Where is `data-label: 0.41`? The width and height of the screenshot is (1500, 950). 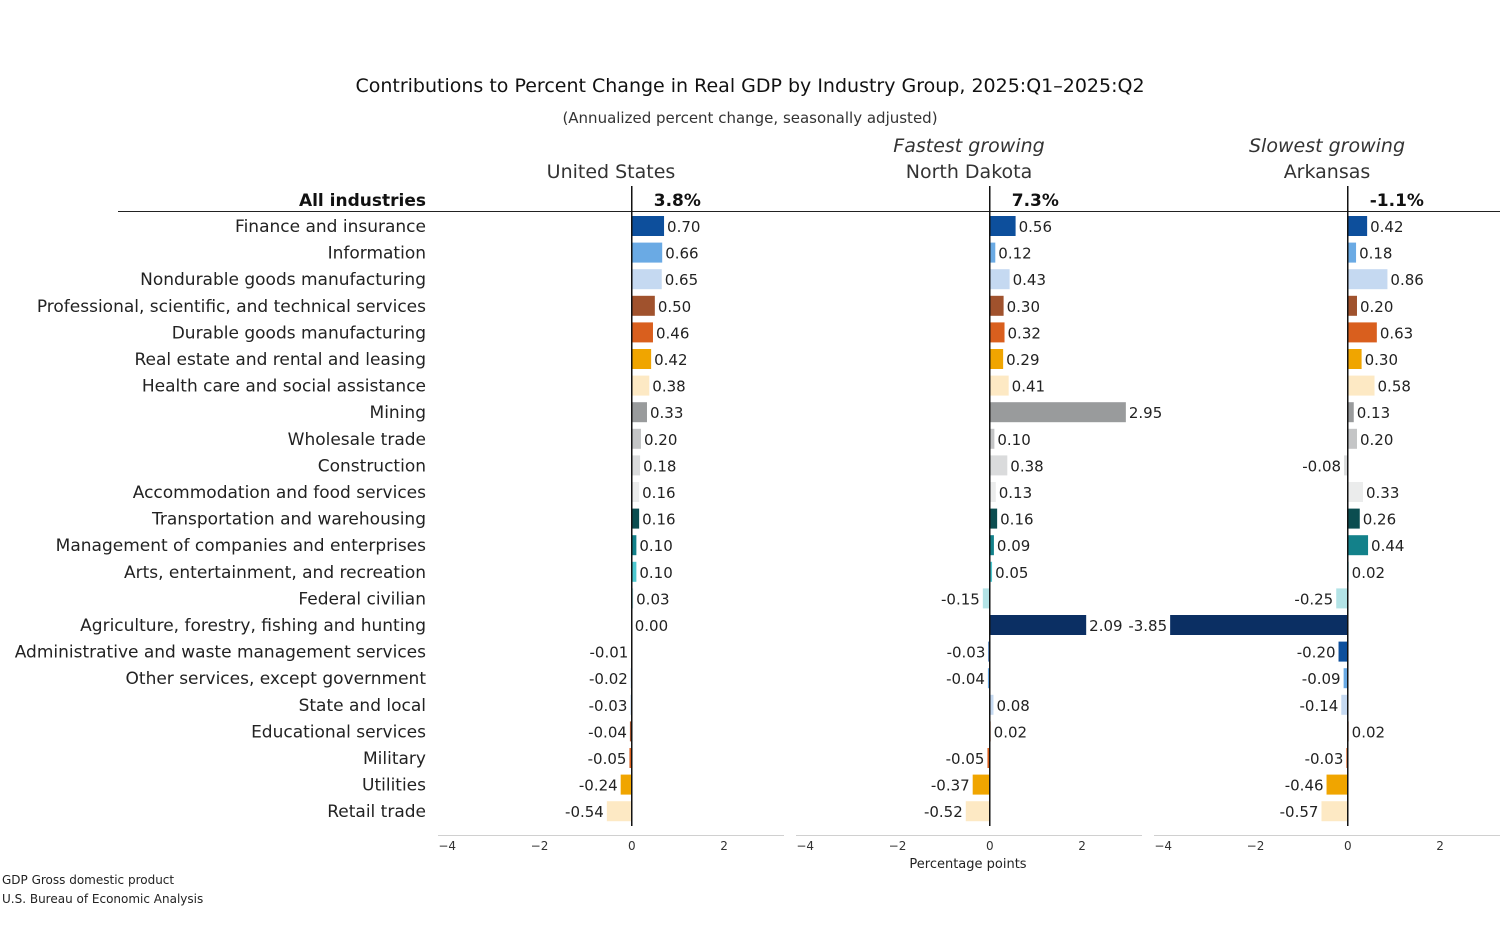
data-label: 0.41 is located at coordinates (1028, 387).